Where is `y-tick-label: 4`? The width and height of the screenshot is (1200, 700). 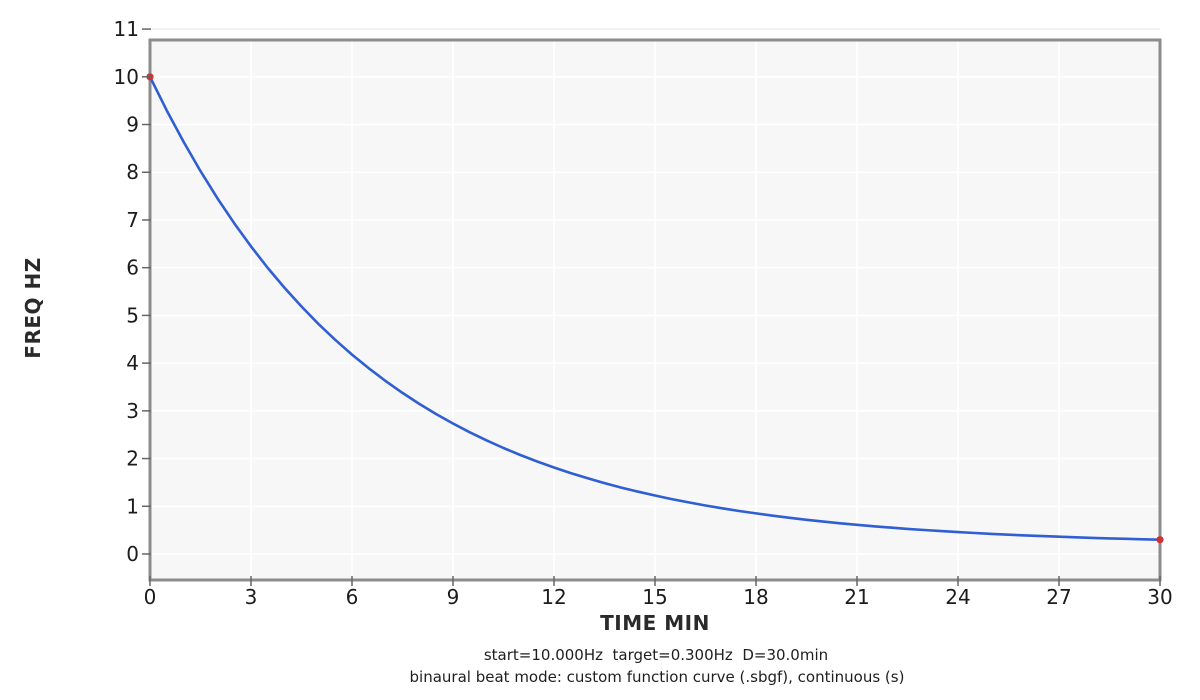 y-tick-label: 4 is located at coordinates (132, 363).